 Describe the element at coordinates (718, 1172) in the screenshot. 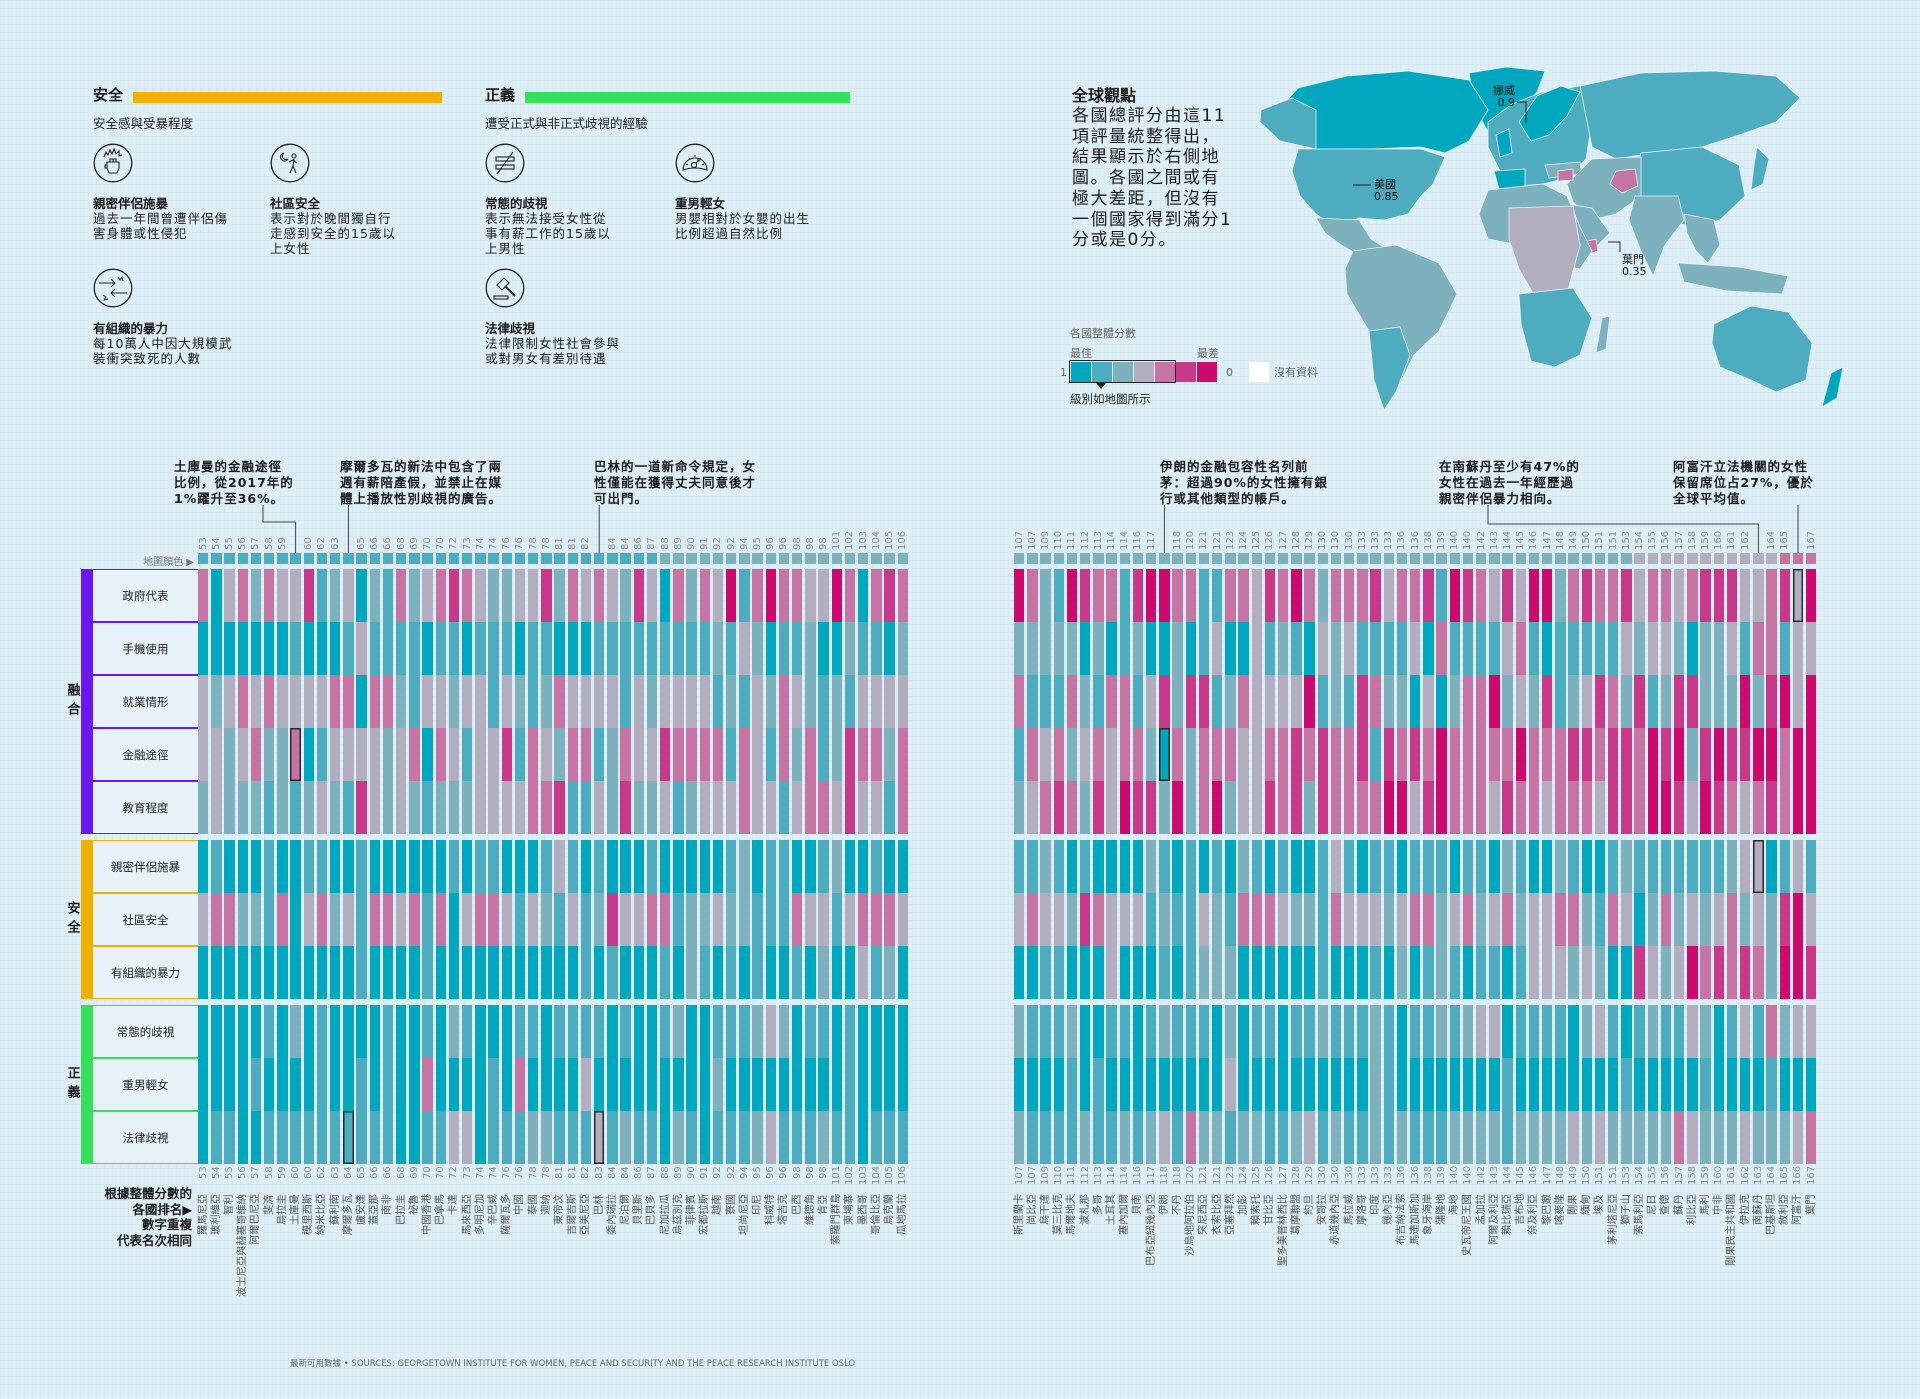

I see `rank-label: 92` at that location.